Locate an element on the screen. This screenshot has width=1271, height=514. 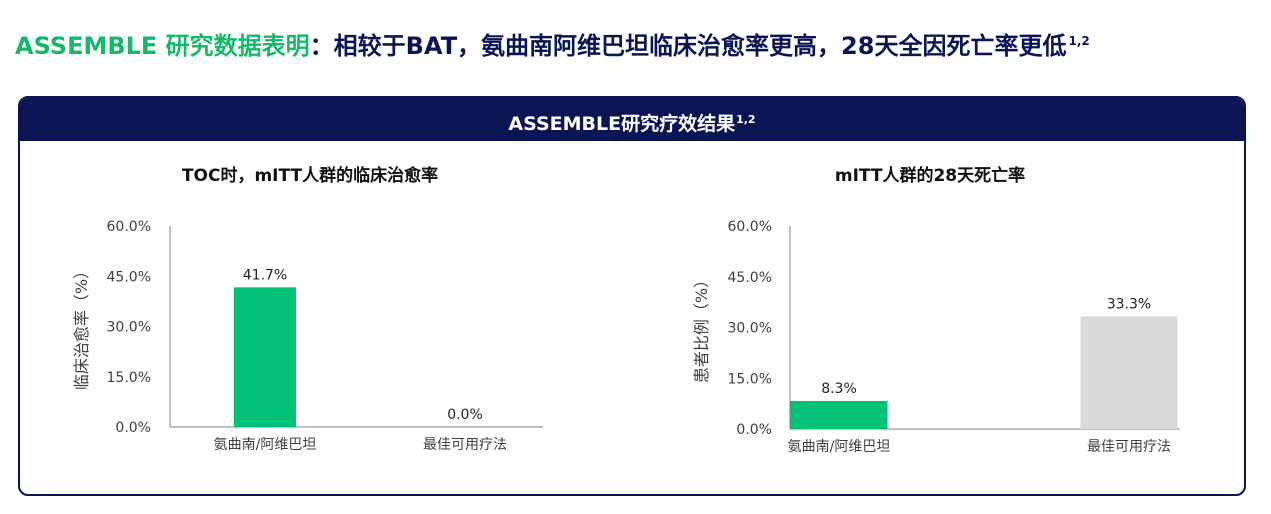
panel-title: ASSEMBLE研究疗效结果 is located at coordinates (622, 124).